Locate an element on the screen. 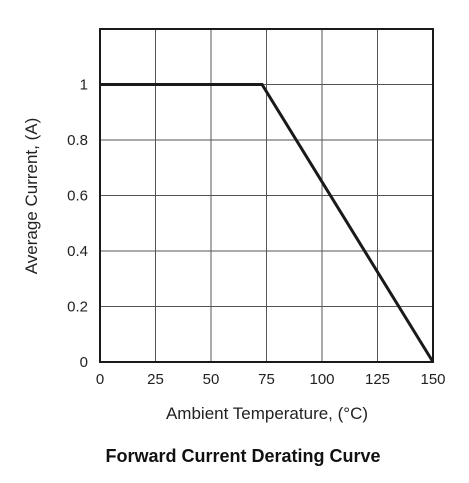  y-tick-label: 0.8 is located at coordinates (77, 140).